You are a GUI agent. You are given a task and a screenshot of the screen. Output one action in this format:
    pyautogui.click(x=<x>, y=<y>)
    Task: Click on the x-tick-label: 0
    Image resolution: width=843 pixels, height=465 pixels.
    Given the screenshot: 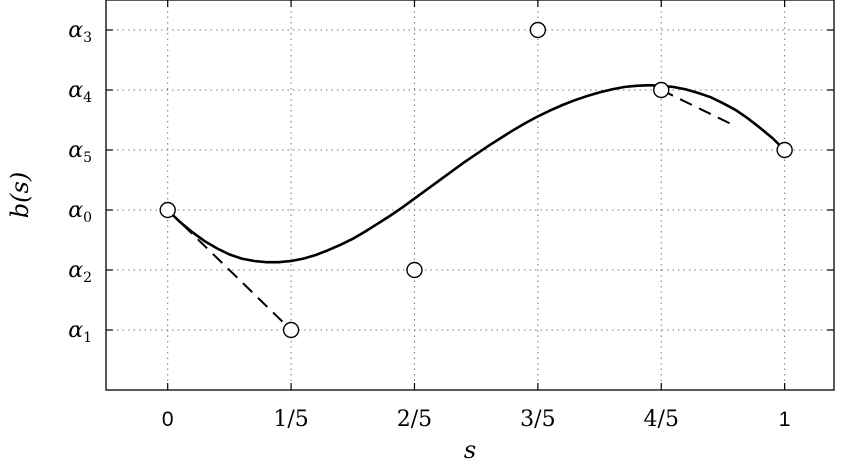 What is the action you would take?
    pyautogui.click(x=168, y=419)
    